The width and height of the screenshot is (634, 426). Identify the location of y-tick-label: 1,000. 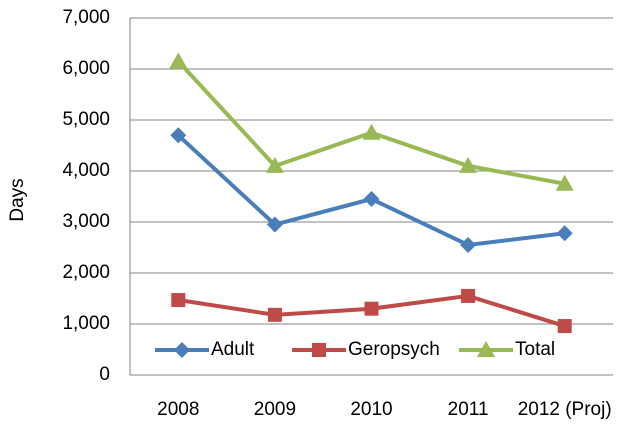
(86, 323).